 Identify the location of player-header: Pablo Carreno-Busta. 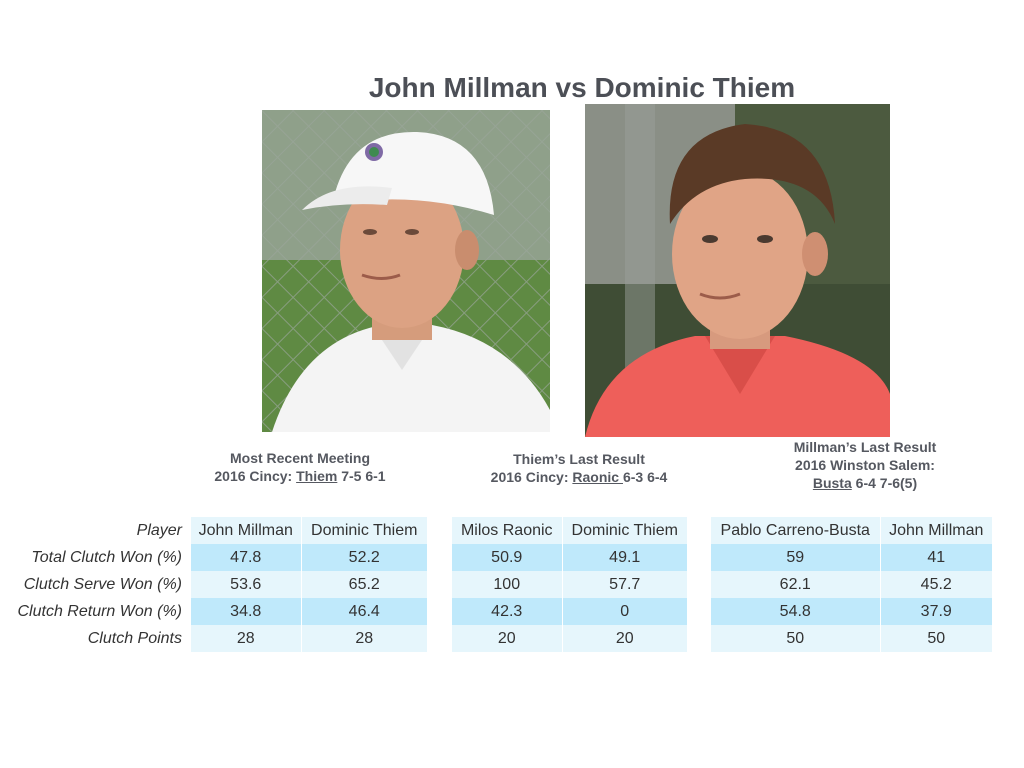
(795, 530).